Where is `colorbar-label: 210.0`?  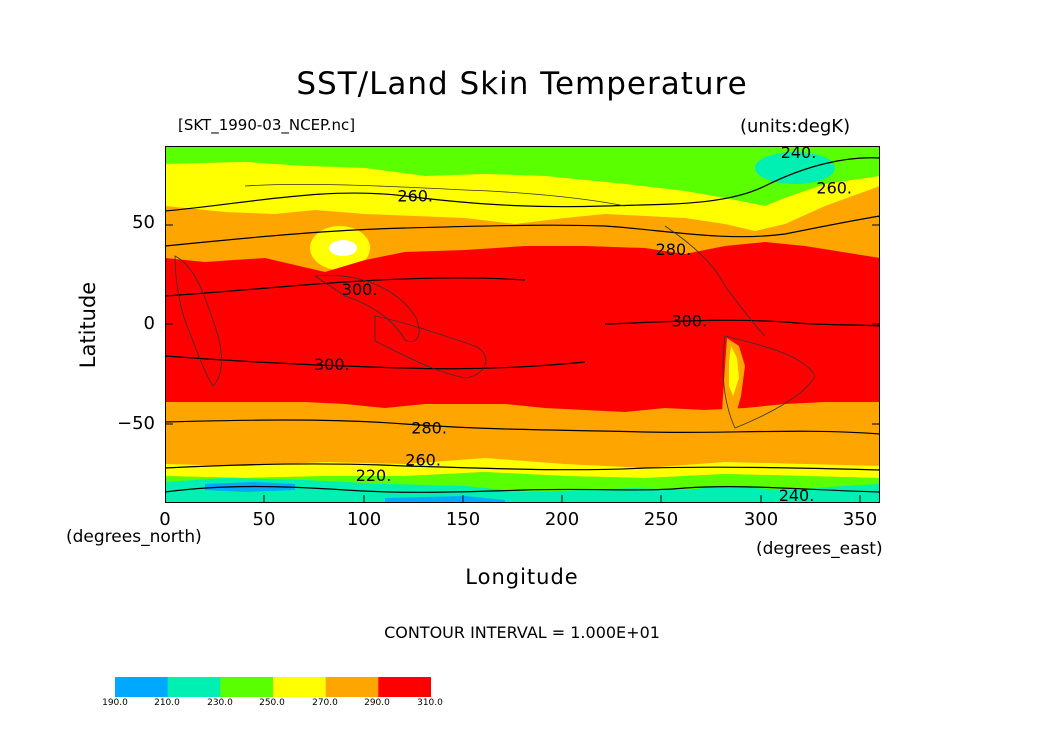 colorbar-label: 210.0 is located at coordinates (167, 703).